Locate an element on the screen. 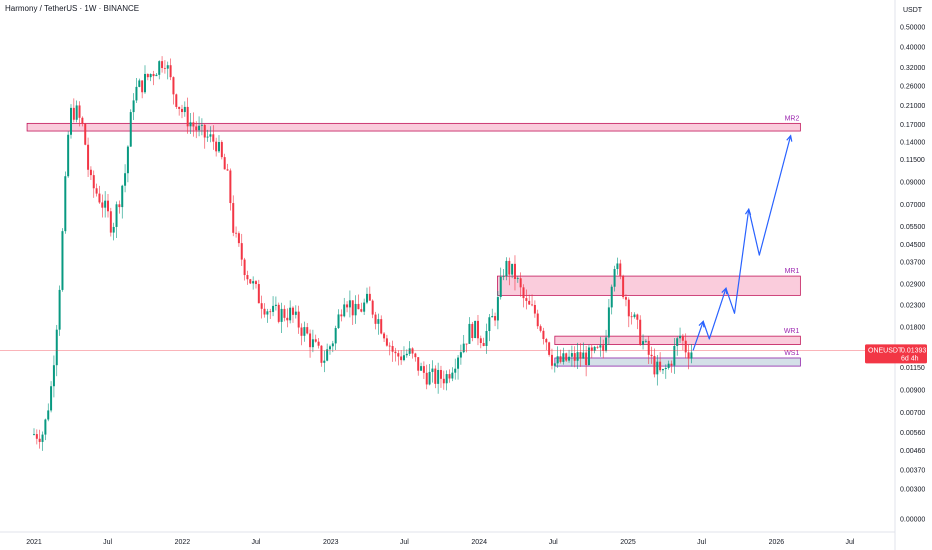 This screenshot has height=550, width=932. price-badge-countdown: 6d 4h is located at coordinates (910, 358).